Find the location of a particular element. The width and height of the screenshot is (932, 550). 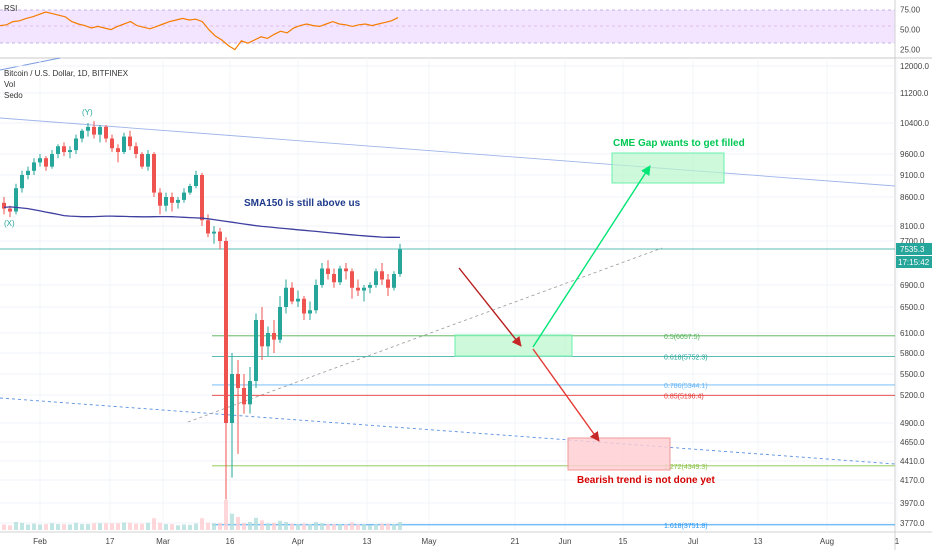

last-price: 7535.3 is located at coordinates (912, 249).